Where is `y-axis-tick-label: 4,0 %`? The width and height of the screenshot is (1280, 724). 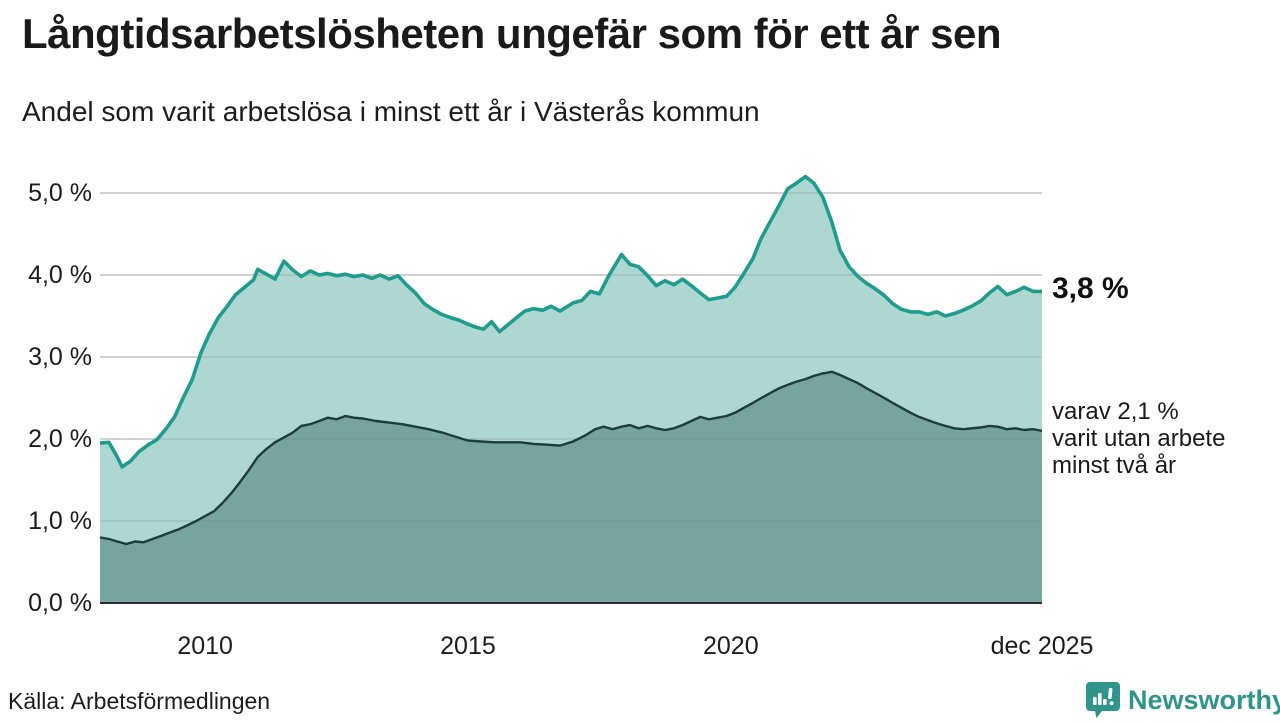
y-axis-tick-label: 4,0 % is located at coordinates (60, 275).